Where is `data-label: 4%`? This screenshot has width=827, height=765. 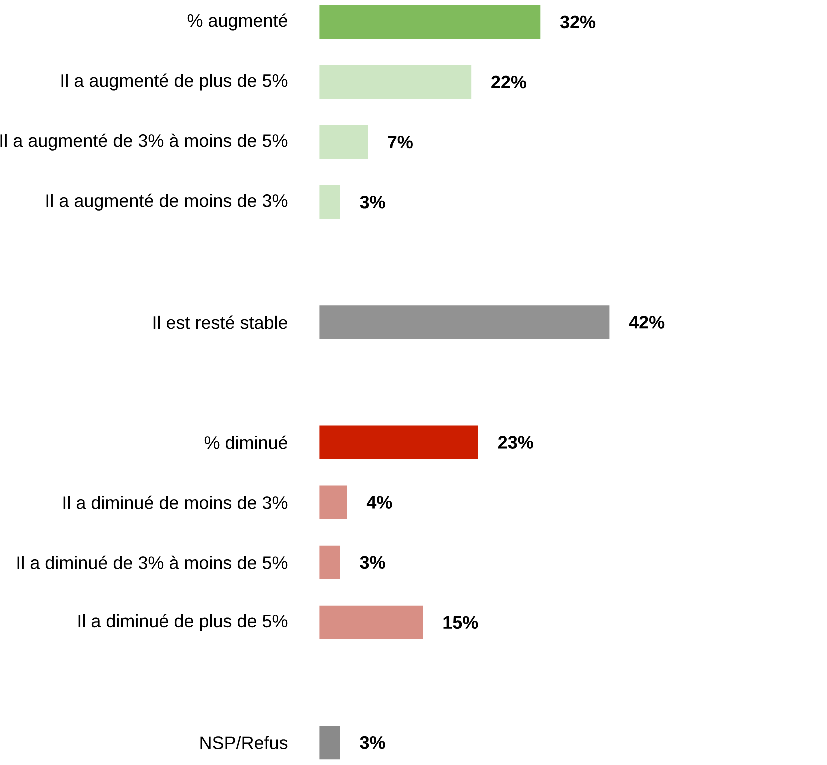 data-label: 4% is located at coordinates (379, 502).